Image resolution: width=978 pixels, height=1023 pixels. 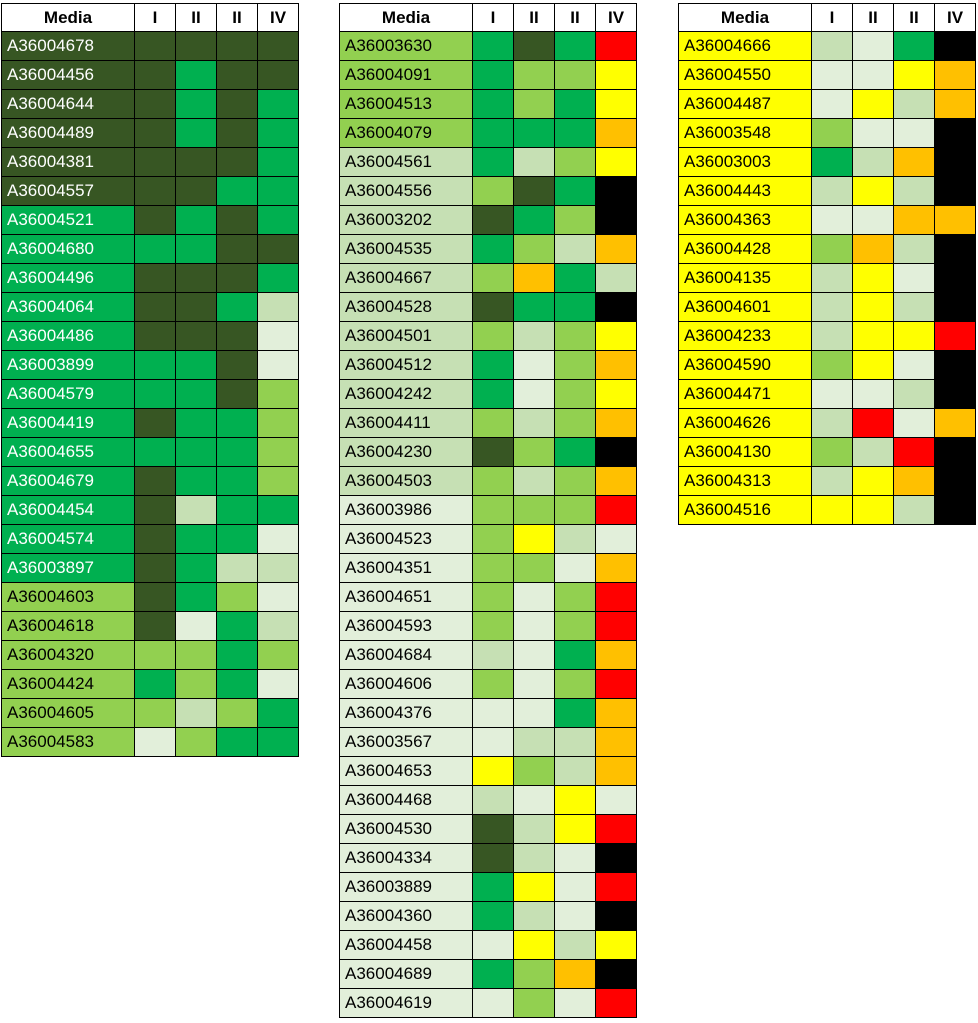 What do you see at coordinates (68, 191) in the screenshot?
I see `media-cell: A36004557` at bounding box center [68, 191].